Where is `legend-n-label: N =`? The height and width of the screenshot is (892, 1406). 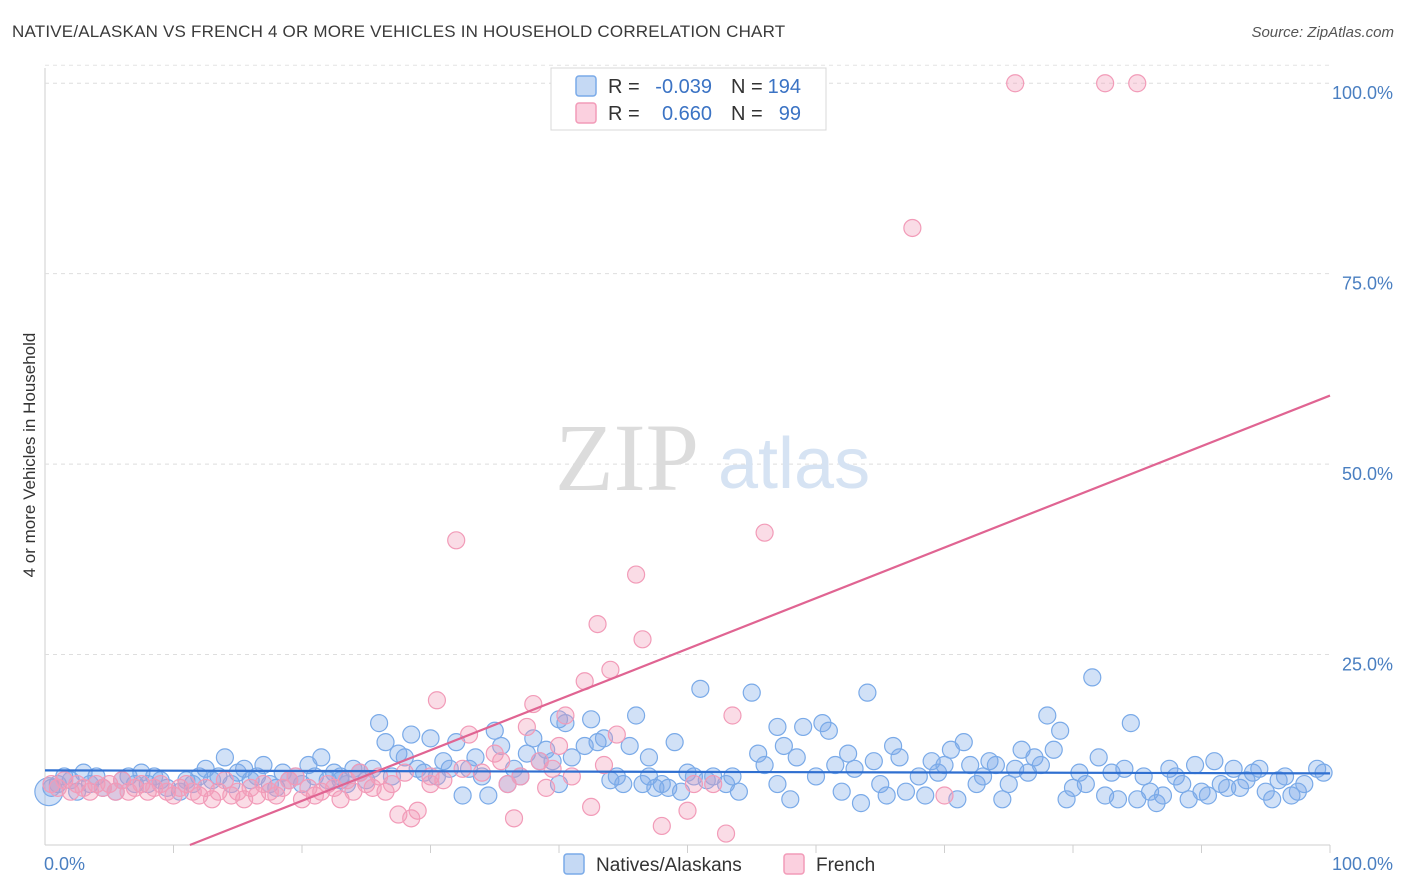
legend-n-label: N = is located at coordinates (747, 114).